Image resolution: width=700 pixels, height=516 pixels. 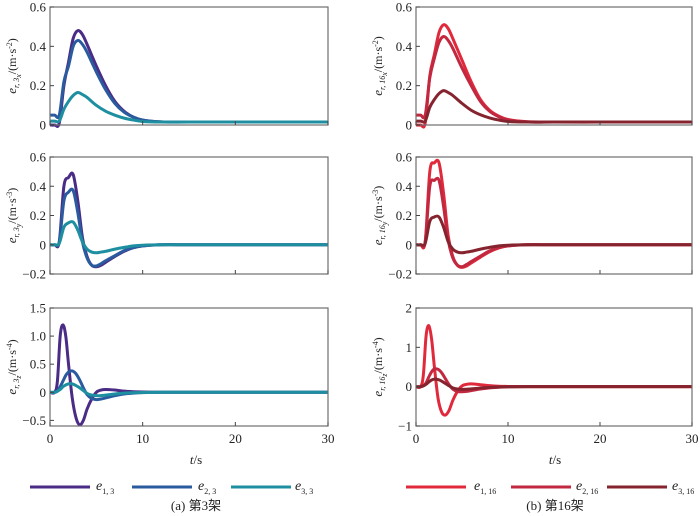 I want to click on legend-a: e1, 3 e2, 3 e3, 3, so click(x=171, y=487).